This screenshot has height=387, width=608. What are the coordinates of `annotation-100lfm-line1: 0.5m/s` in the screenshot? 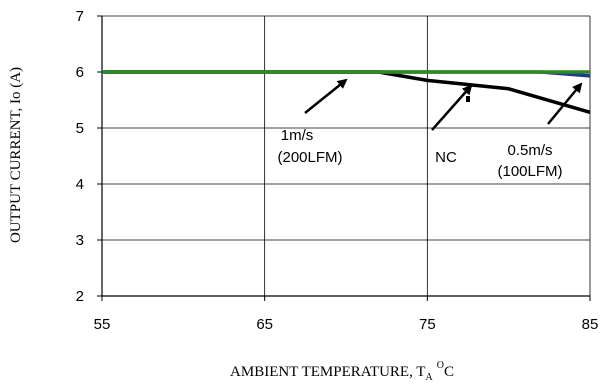 It's located at (529, 150).